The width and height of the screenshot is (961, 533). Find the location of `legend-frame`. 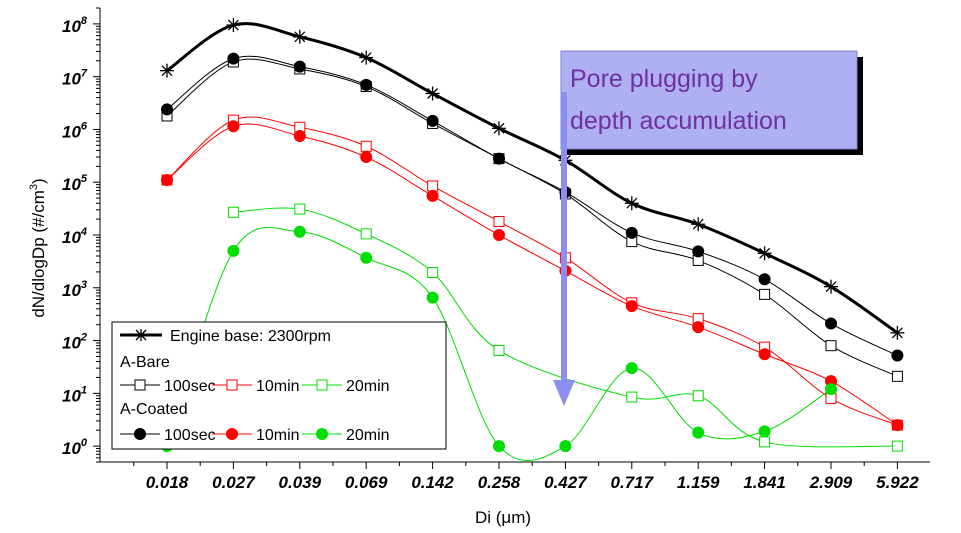

legend-frame is located at coordinates (279, 385).